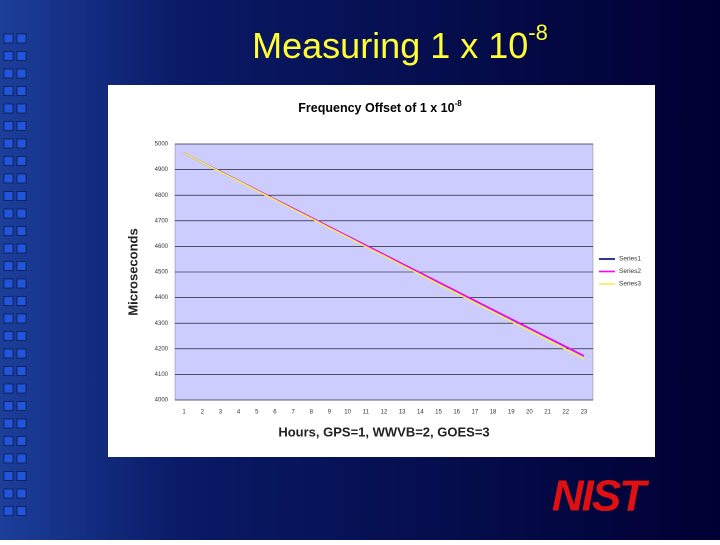 This screenshot has height=545, width=720. I want to click on x-tick-label: 13, so click(402, 413).